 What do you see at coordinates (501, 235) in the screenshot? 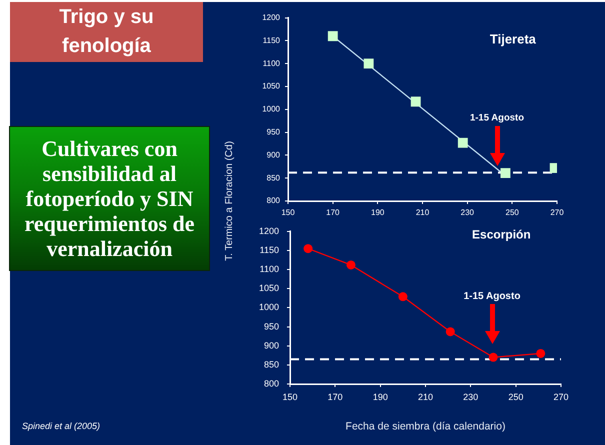
I see `chart-title: Escorpión` at bounding box center [501, 235].